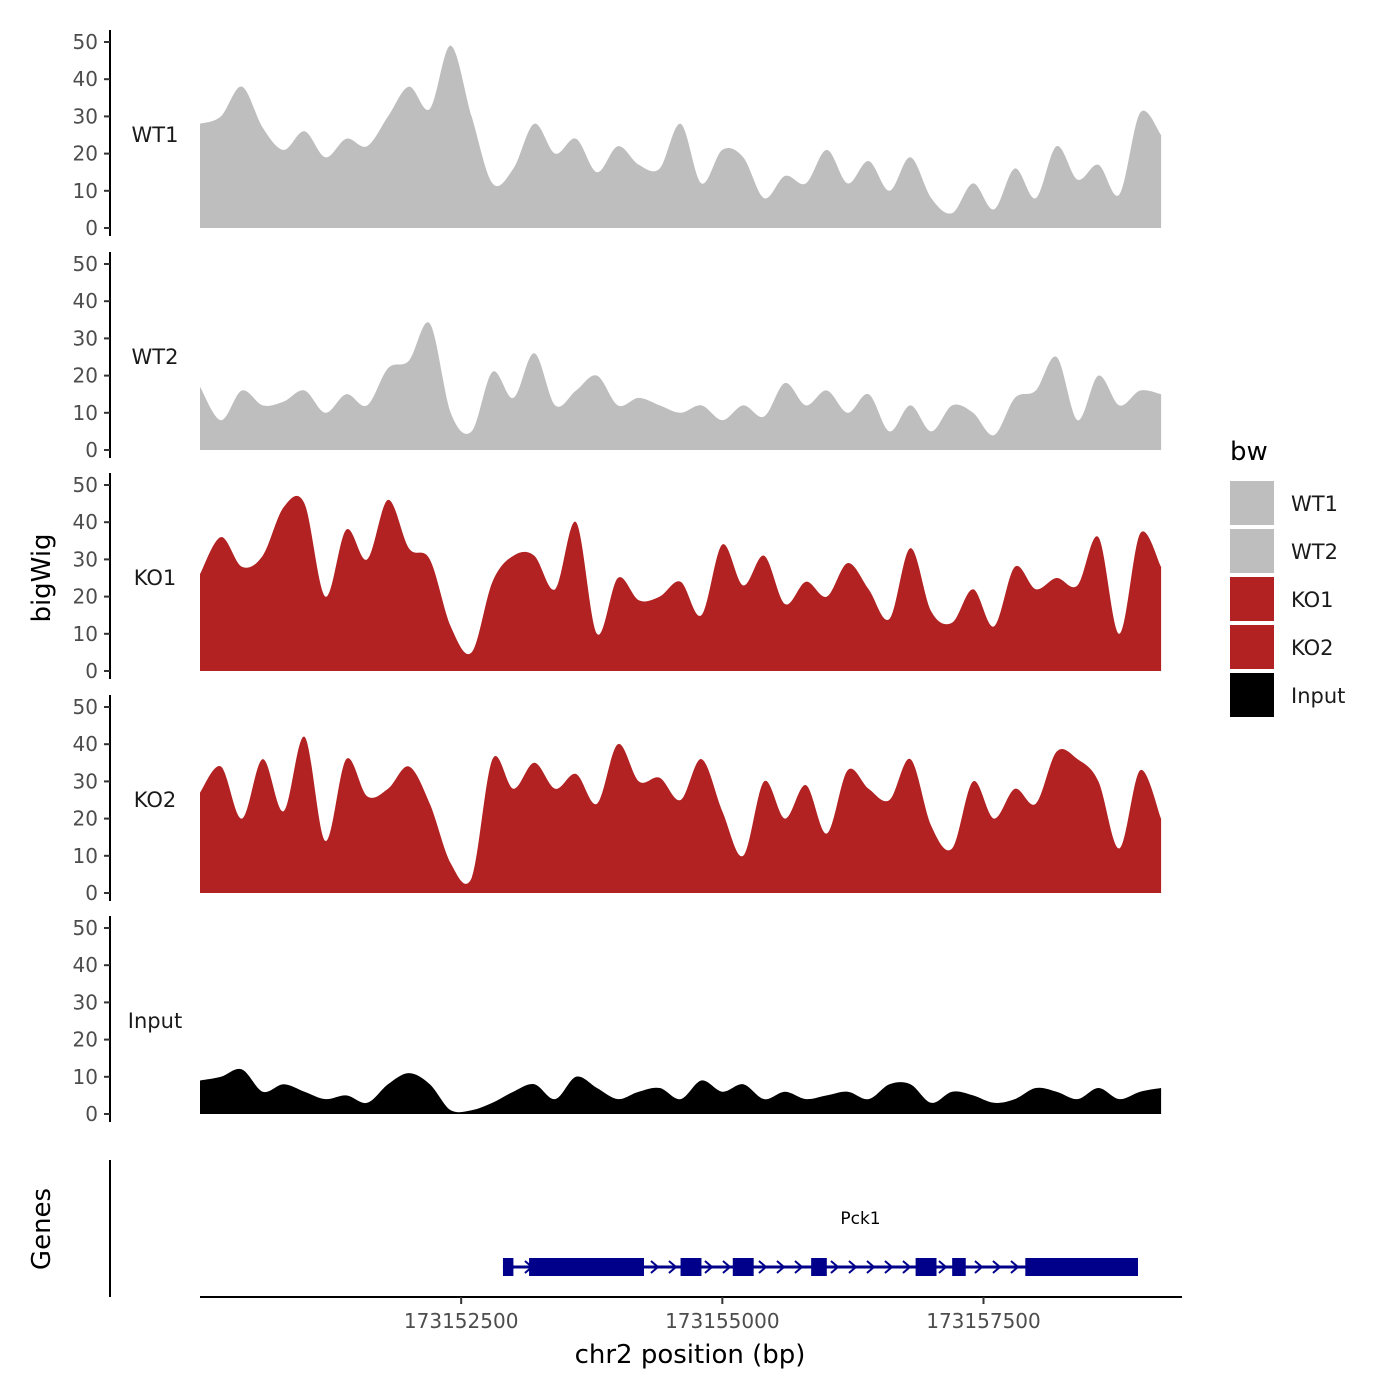  I want to click on legend-label: KO2, so click(1312, 648).